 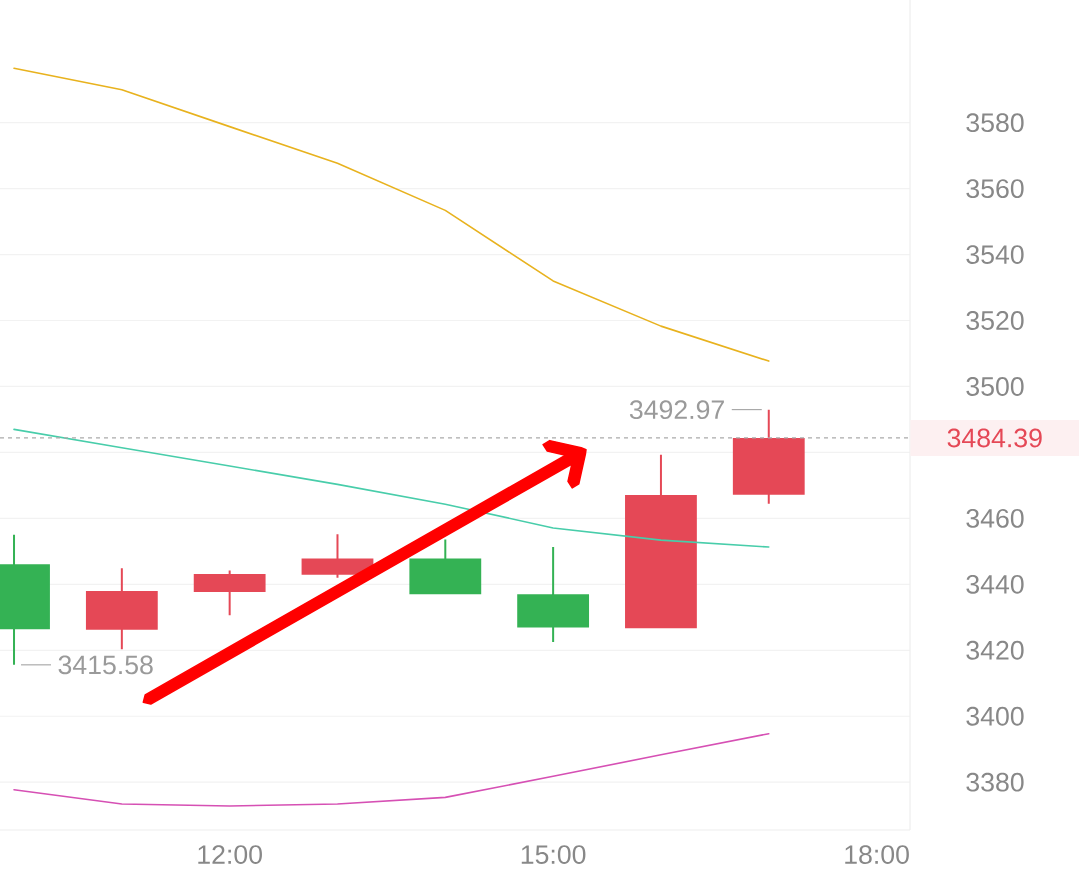 I want to click on y-tick-label: 3420, so click(x=995, y=650).